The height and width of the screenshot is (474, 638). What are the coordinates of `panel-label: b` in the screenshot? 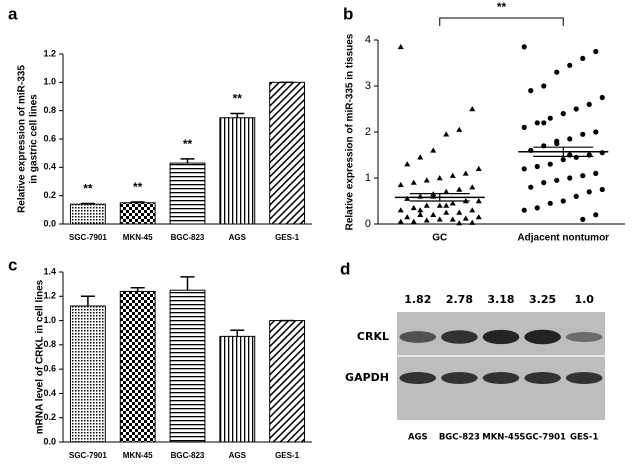 It's located at (348, 13).